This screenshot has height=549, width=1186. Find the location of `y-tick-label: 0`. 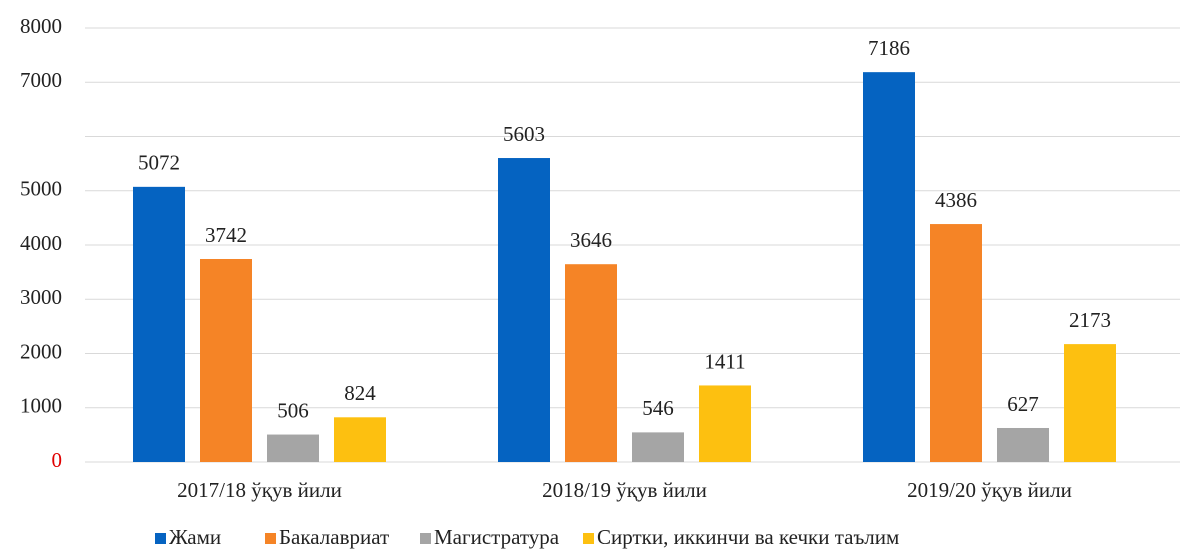

y-tick-label: 0 is located at coordinates (57, 460).